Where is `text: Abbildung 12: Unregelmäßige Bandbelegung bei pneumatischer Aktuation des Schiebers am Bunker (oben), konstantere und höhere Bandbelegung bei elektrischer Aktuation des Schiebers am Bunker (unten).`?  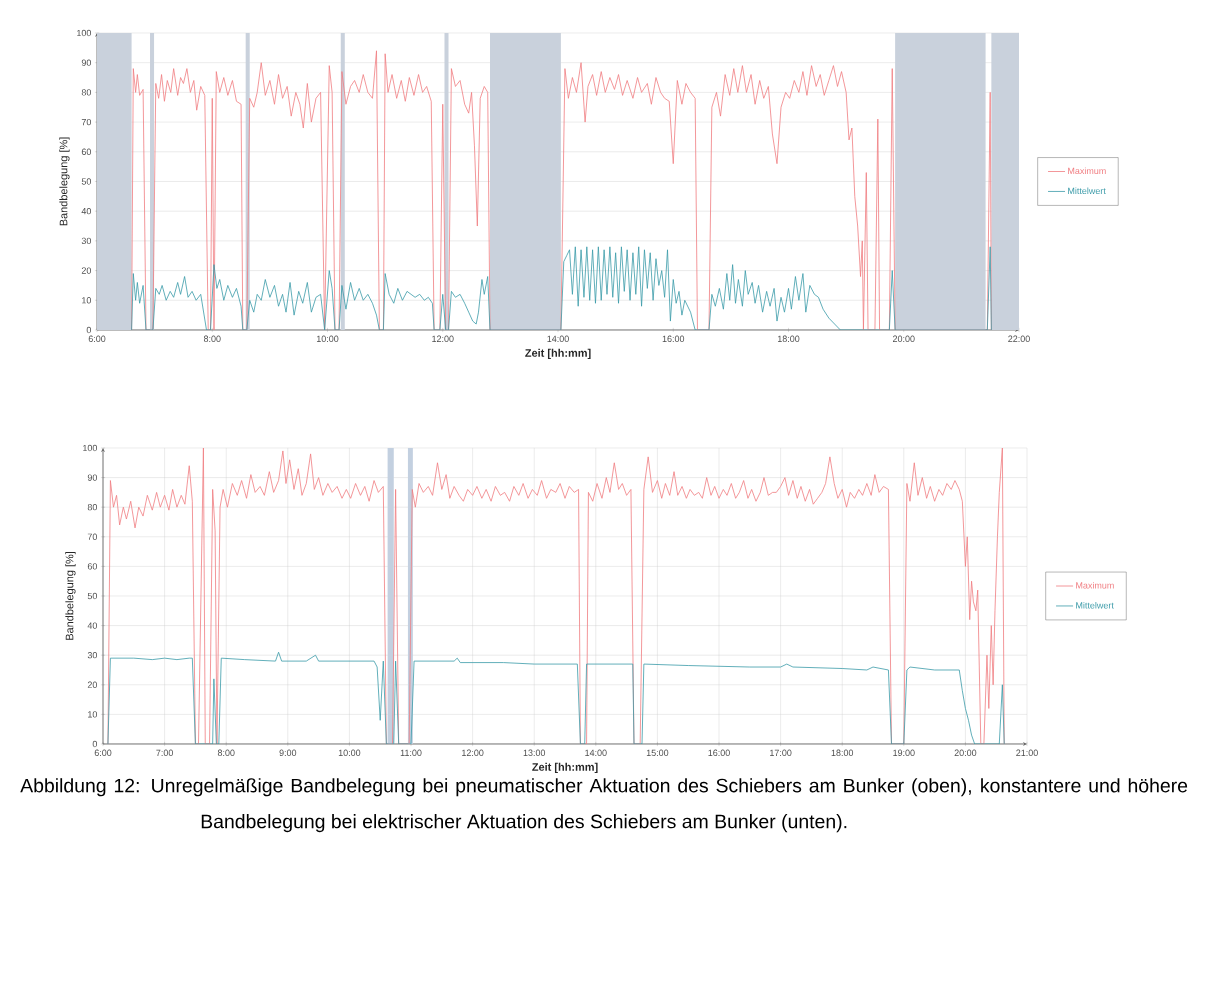
text: Abbildung 12: Unregelmäßige Bandbelegung bei pneumatischer Aktuation des Schiebers am Bunker (oben), konstantere und höhere Bandbelegung bei elektrischer Aktuation des Schiebers am Bunker (unten). is located at coordinates (604, 805).